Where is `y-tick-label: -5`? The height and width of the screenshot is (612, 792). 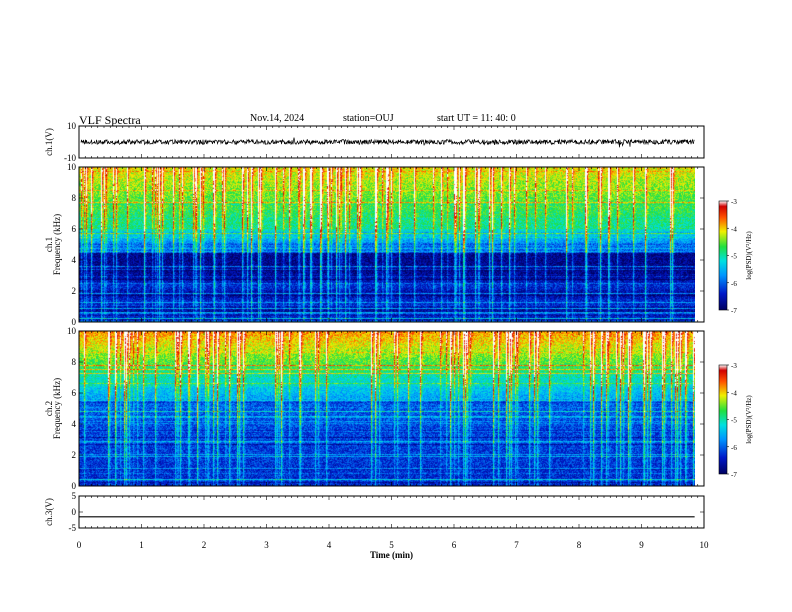
y-tick-label: -5 is located at coordinates (73, 528).